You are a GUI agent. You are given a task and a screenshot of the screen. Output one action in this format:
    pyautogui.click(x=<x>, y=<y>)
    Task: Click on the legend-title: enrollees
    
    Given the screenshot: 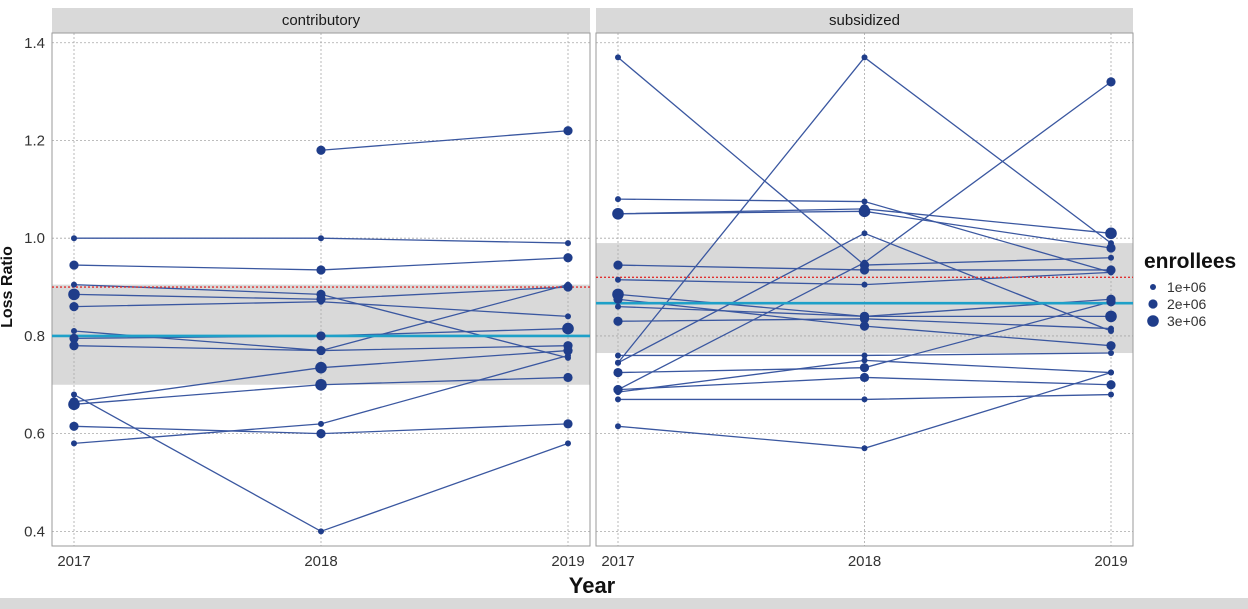 What is the action you would take?
    pyautogui.click(x=1190, y=261)
    